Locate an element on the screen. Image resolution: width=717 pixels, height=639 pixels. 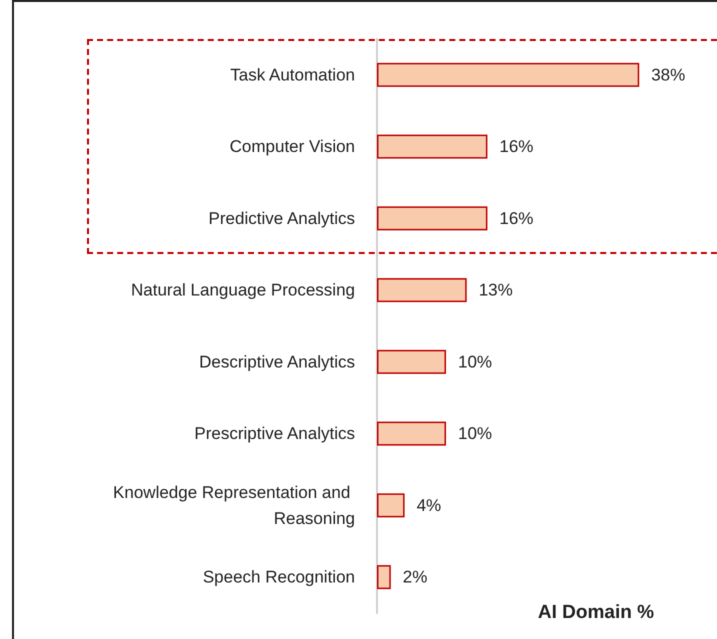
data-label: 38% is located at coordinates (668, 74).